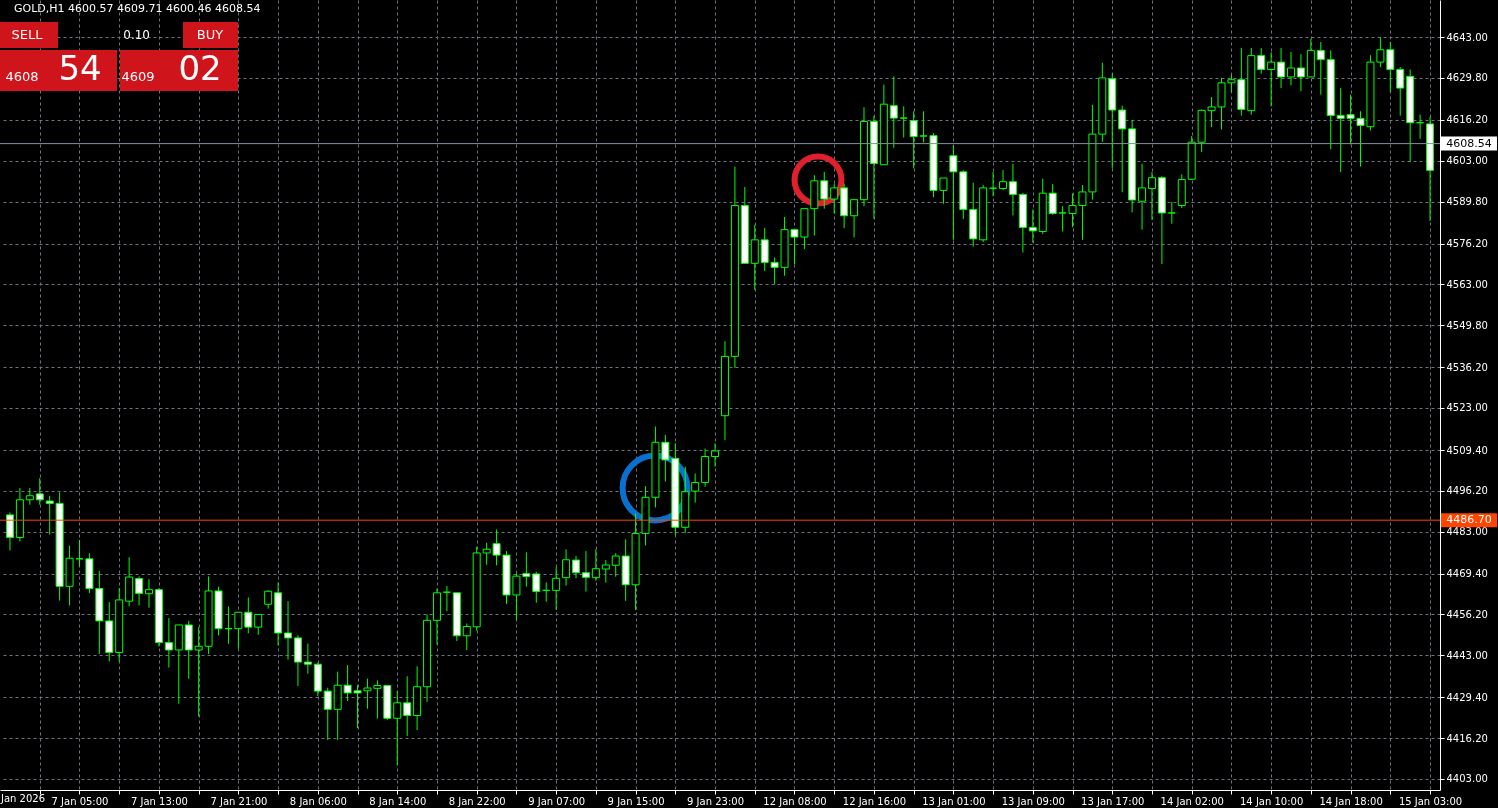 The height and width of the screenshot is (808, 1498). Describe the element at coordinates (1467, 408) in the screenshot. I see `y-tick-label: 4523.00` at that location.